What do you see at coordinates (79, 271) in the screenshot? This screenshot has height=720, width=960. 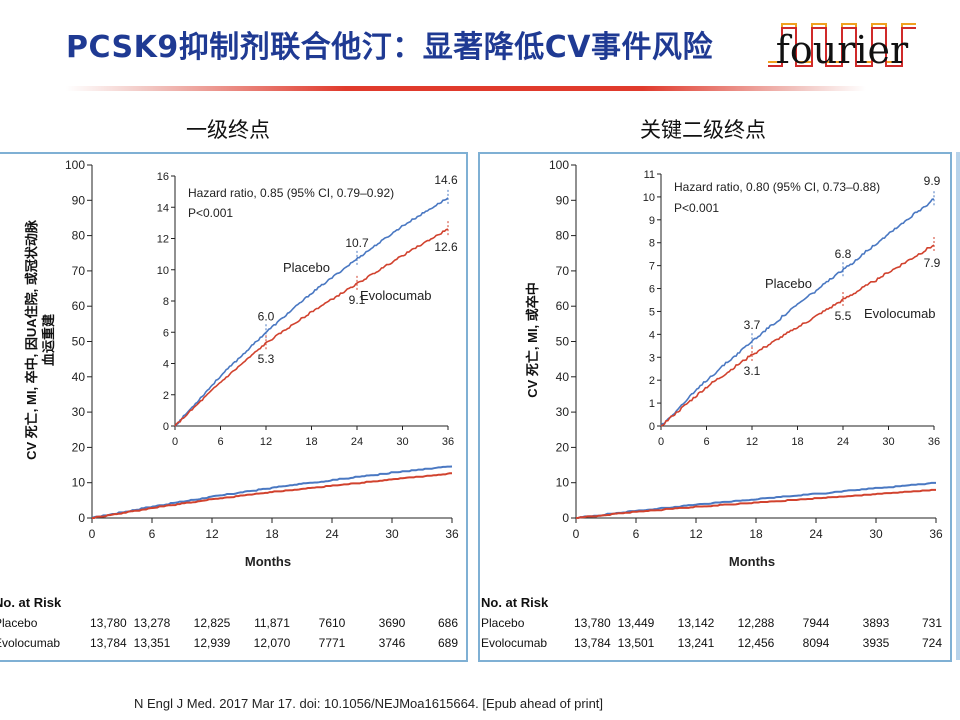 I see `y-tick-label: 70` at bounding box center [79, 271].